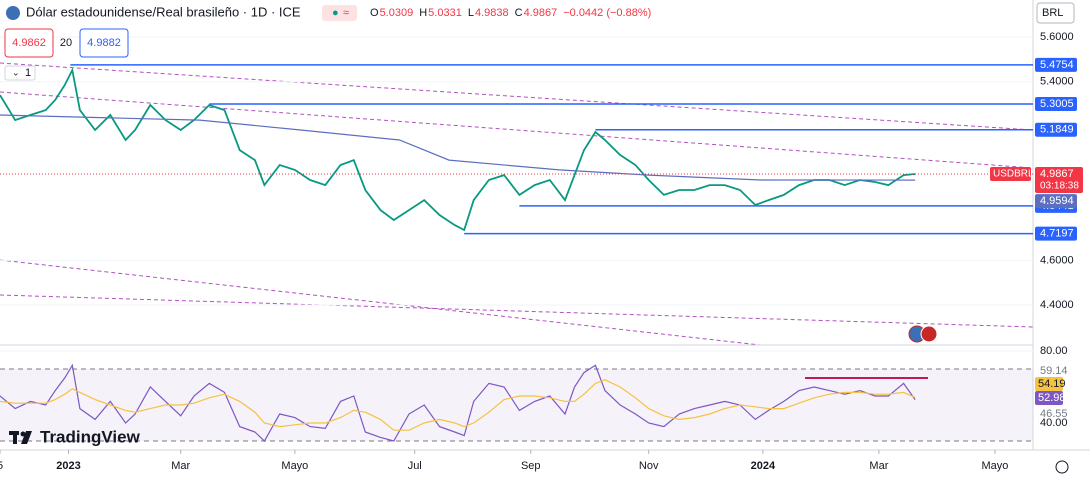  I want to click on y-tick-label: 5.6000, so click(1057, 37).